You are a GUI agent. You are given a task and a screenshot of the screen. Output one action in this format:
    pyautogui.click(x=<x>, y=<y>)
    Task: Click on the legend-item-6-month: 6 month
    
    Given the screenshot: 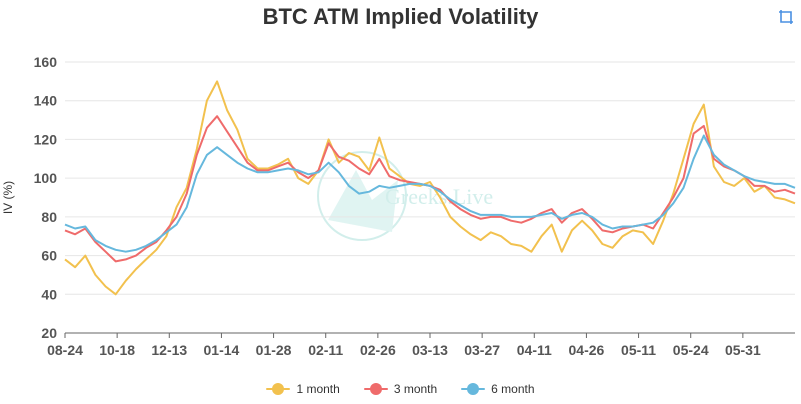 What is the action you would take?
    pyautogui.click(x=498, y=389)
    